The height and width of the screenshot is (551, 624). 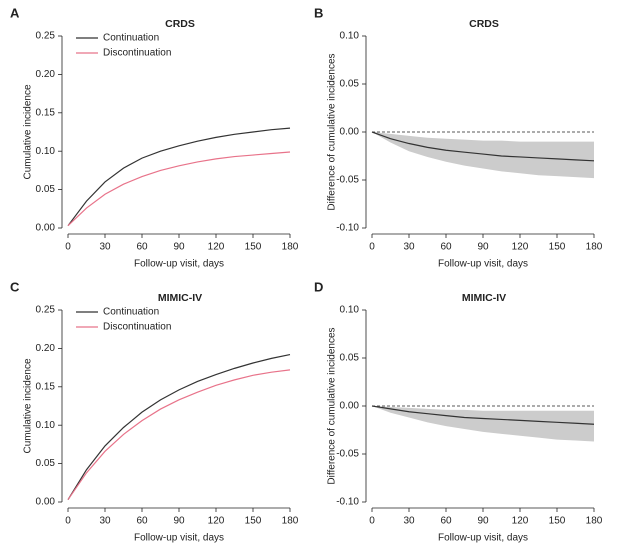 I want to click on panel-label: A, so click(x=15, y=12).